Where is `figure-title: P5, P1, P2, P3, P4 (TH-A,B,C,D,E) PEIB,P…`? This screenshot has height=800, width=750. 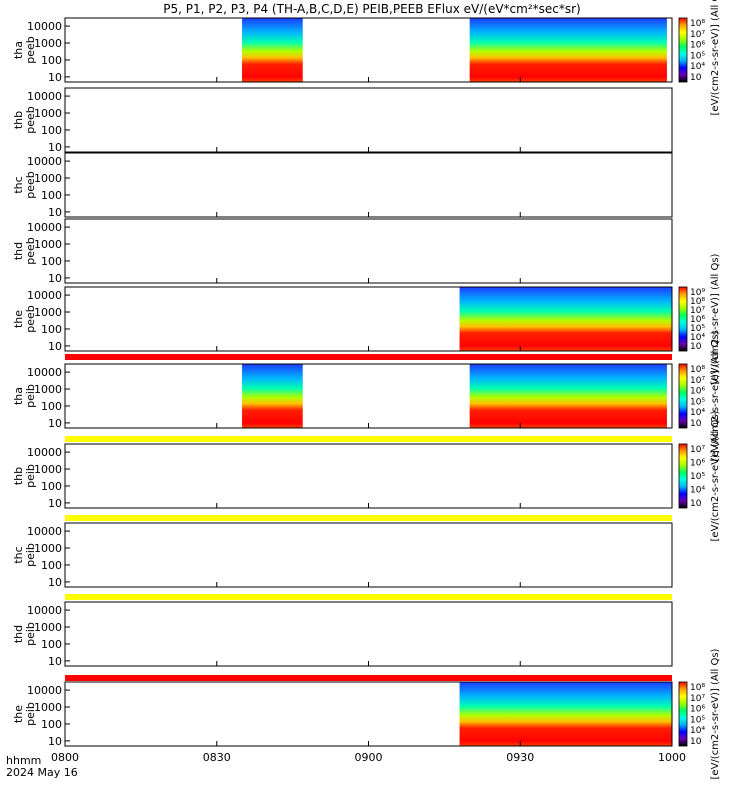
figure-title: P5, P1, P2, P3, P4 (TH-A,B,C,D,E) PEIB,P… is located at coordinates (371, 9).